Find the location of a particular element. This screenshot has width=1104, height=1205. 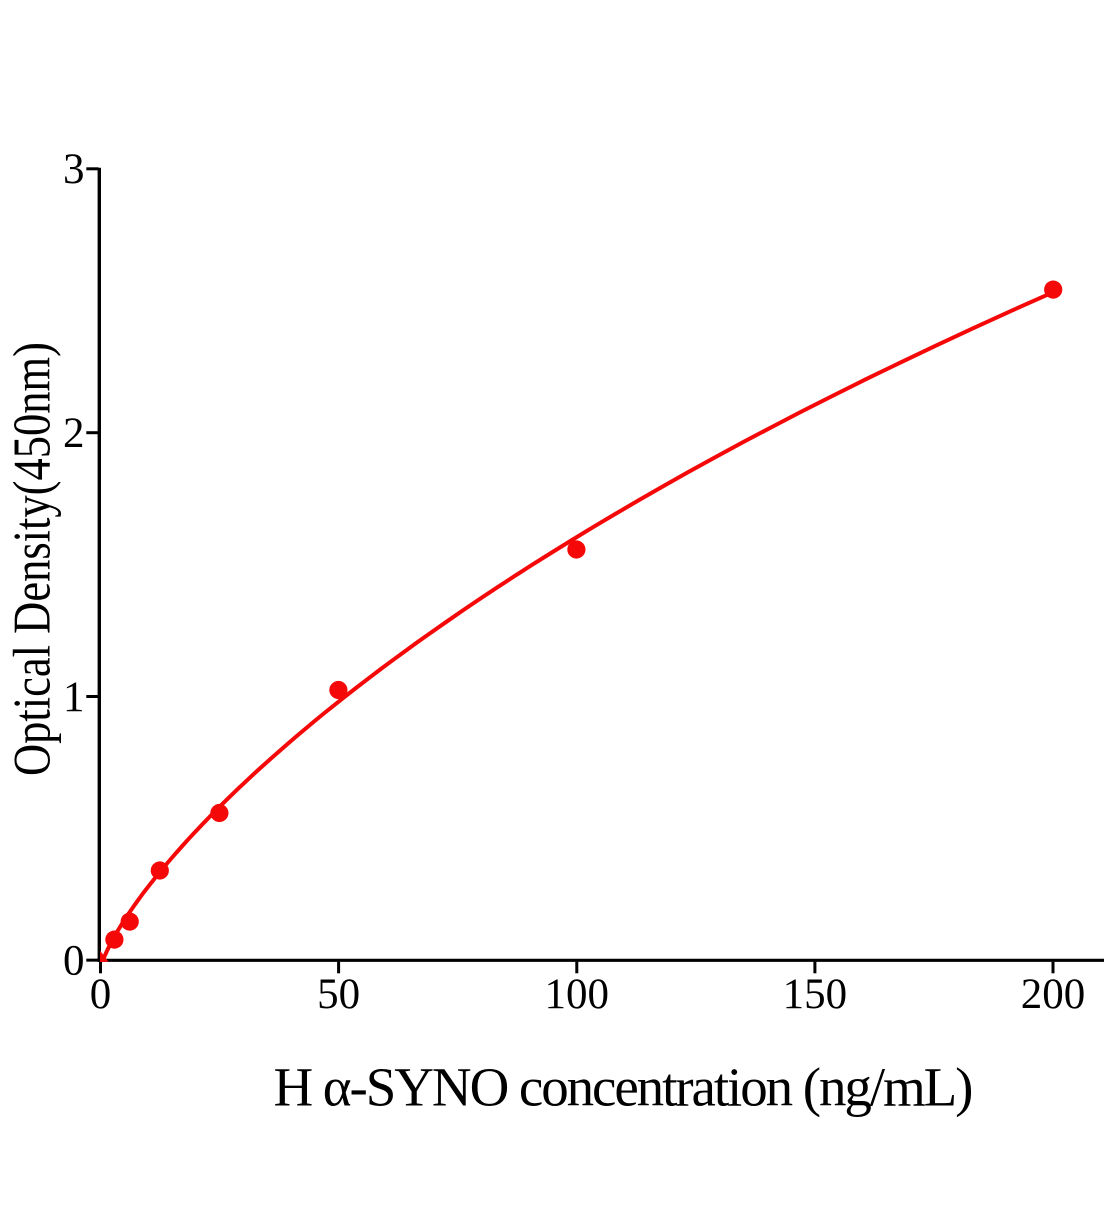

svg-text: Optical Density(450nm) is located at coordinates (33, 559).